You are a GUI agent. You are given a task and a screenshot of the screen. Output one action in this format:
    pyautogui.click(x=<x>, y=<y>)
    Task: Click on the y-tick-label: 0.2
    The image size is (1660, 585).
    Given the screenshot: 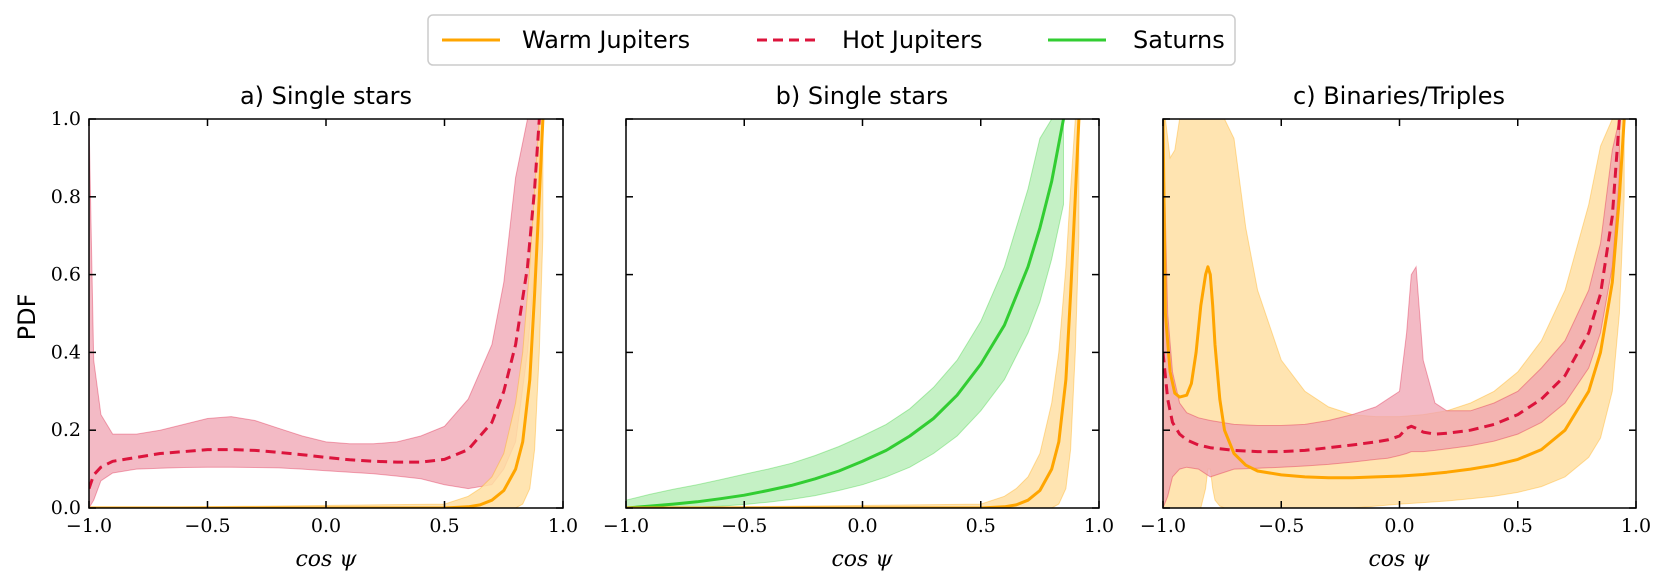 What is the action you would take?
    pyautogui.click(x=66, y=430)
    